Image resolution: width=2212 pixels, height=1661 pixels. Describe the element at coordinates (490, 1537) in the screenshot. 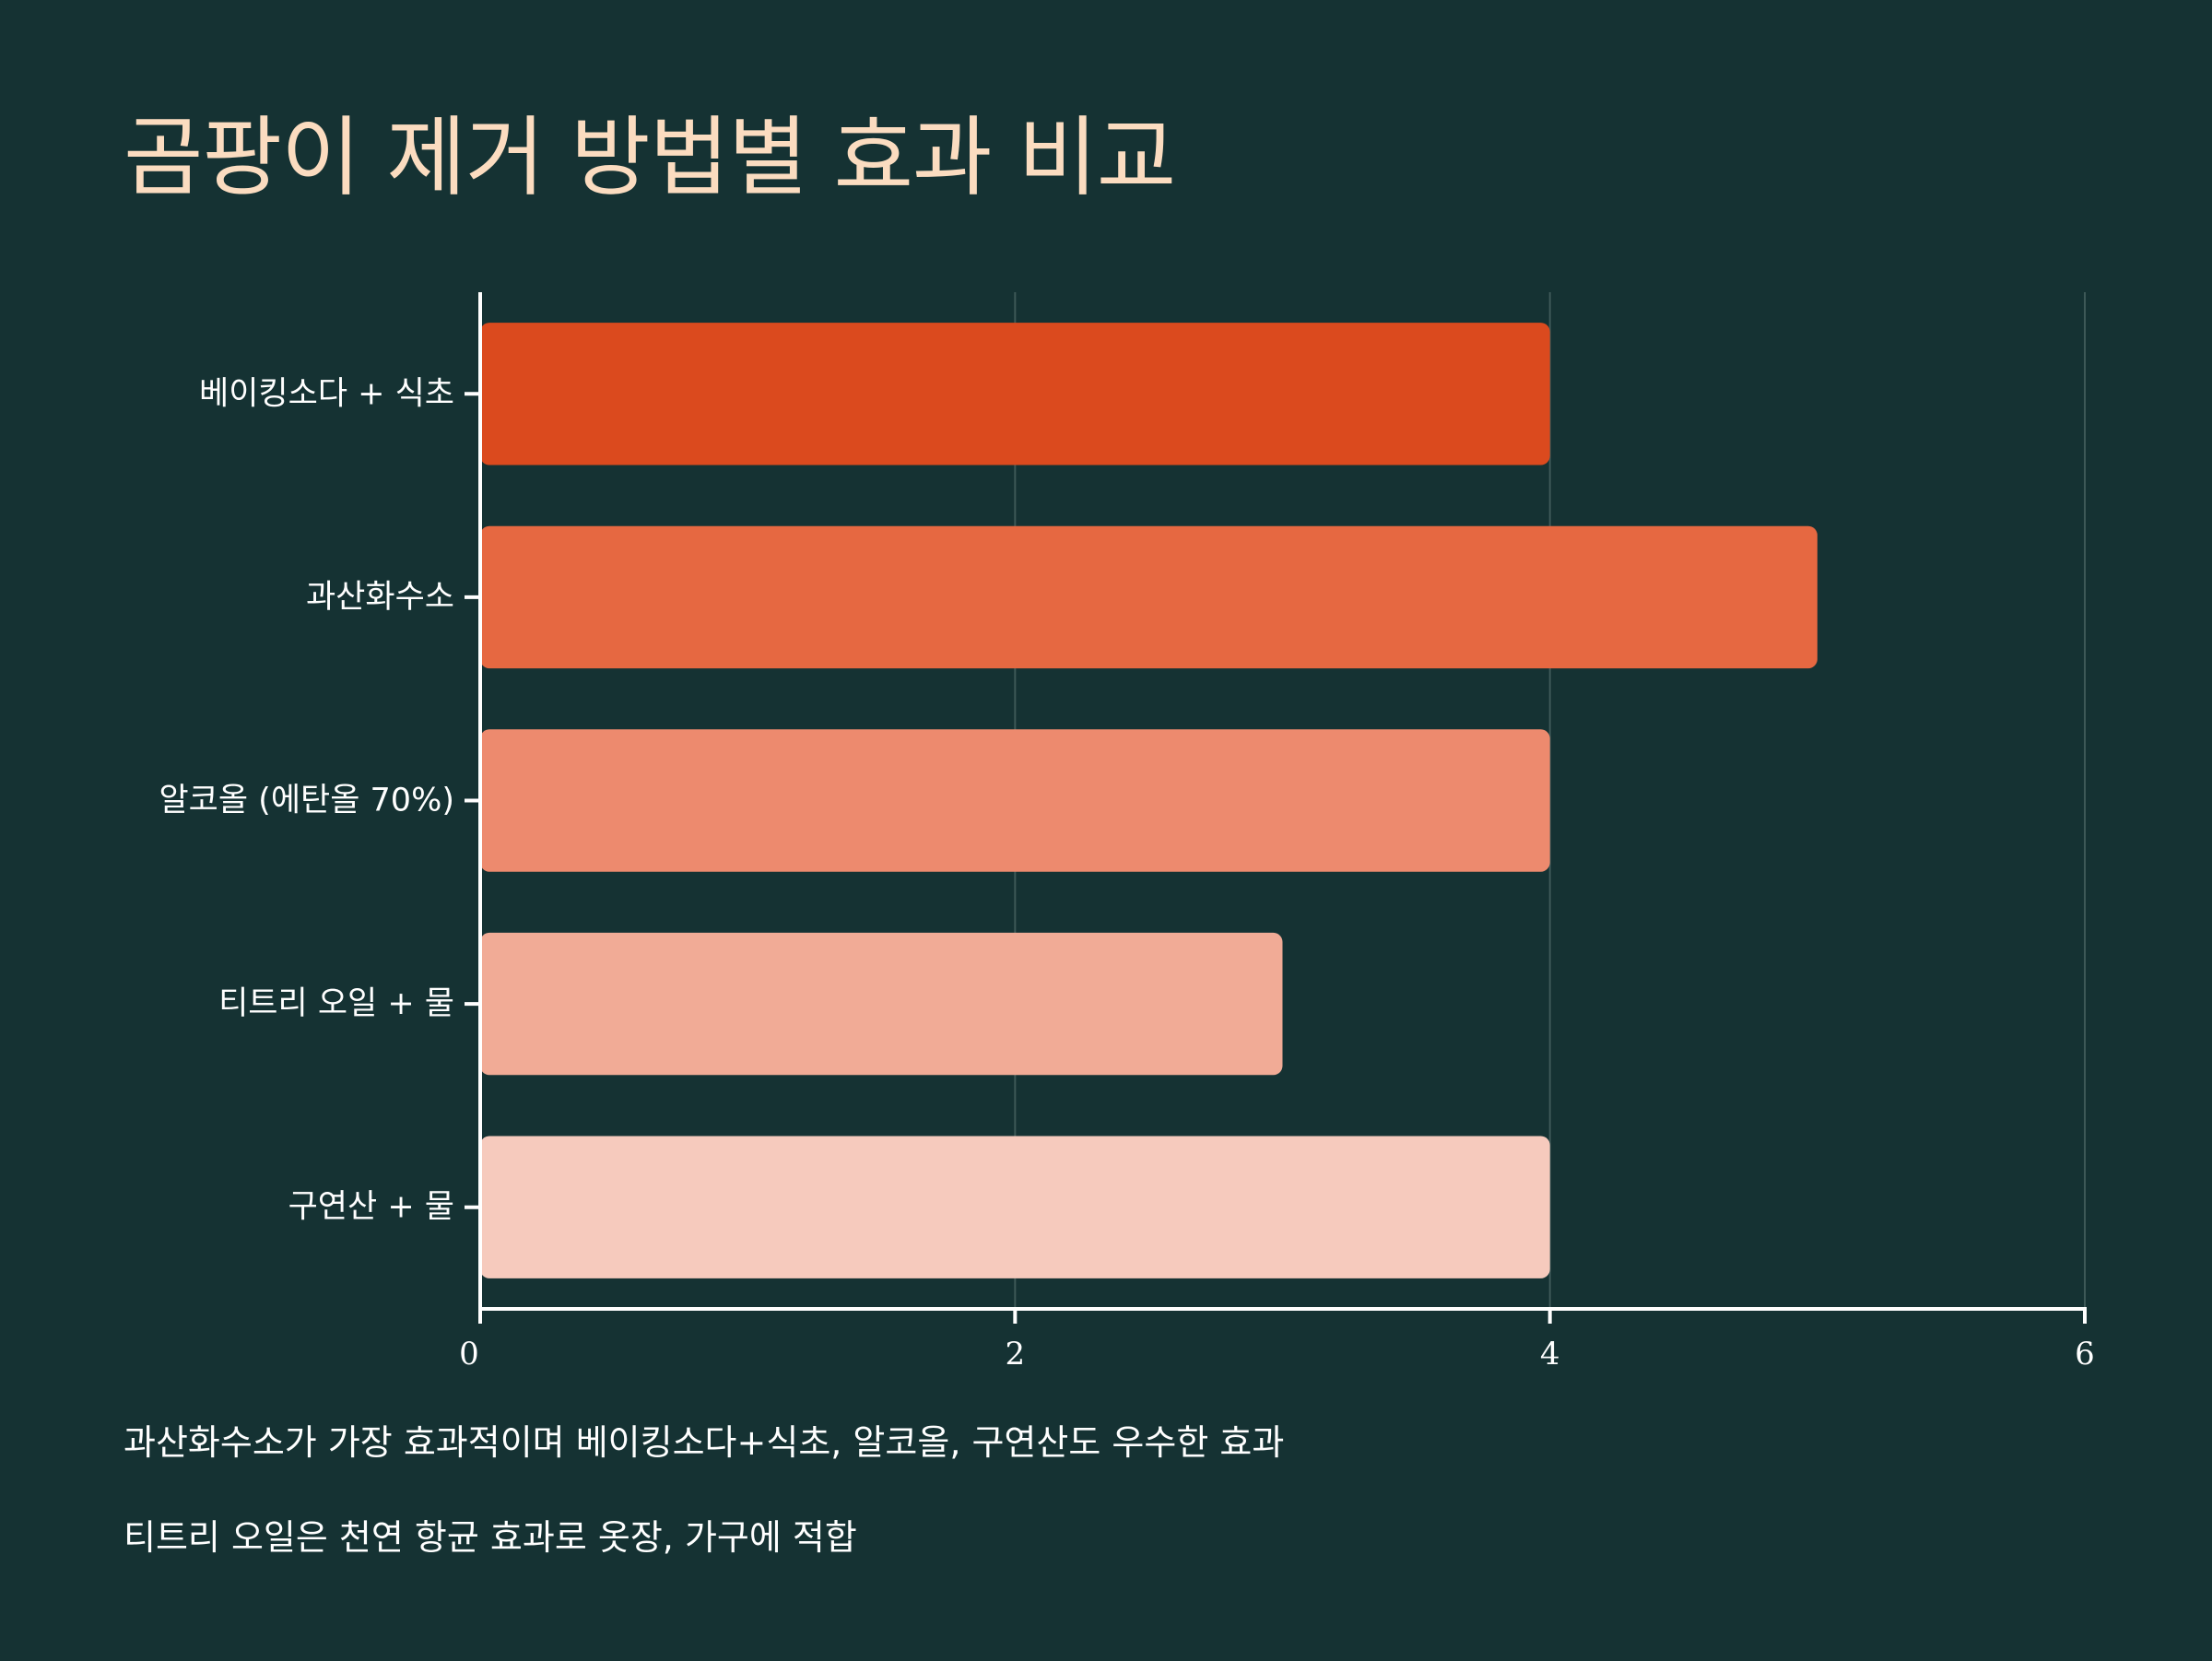

I see `footnote-2: 티트리 오일은 천연 항균 효과로 옷장, 가구에 적합` at that location.